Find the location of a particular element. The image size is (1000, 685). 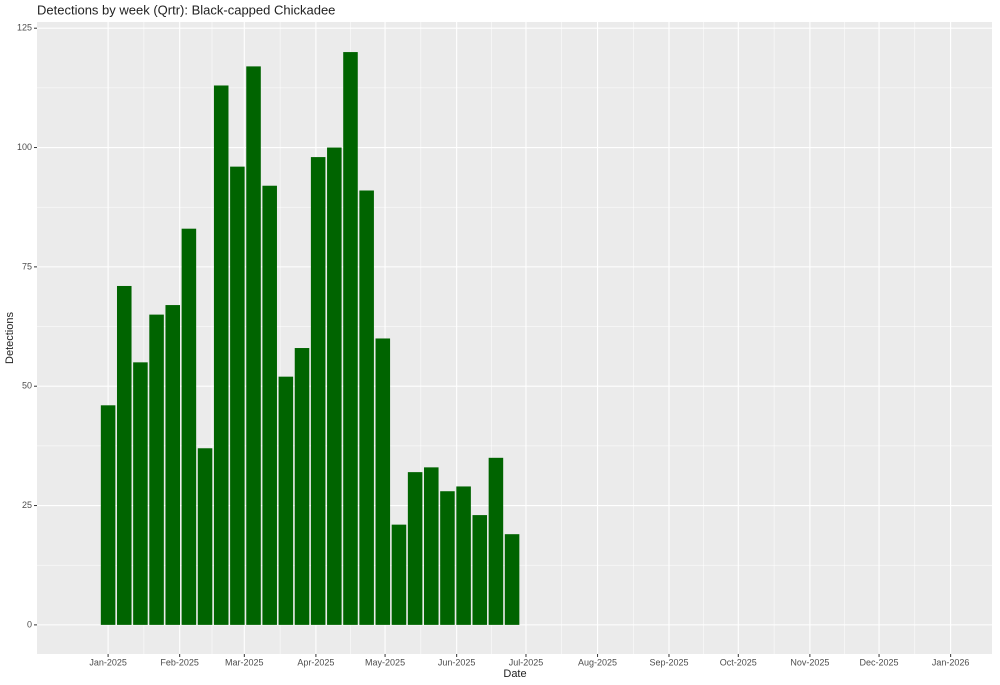

x-tick-label: Jul-2025 is located at coordinates (526, 662).